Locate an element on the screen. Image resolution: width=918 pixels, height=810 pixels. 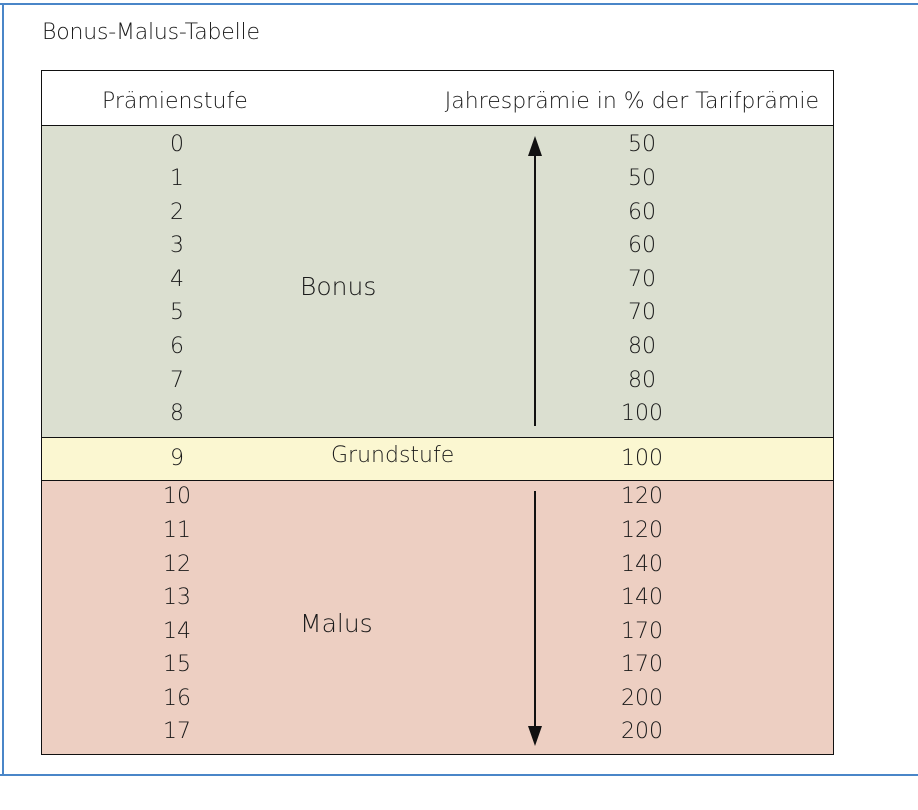
arrow-up-shaft is located at coordinates (535, 289).